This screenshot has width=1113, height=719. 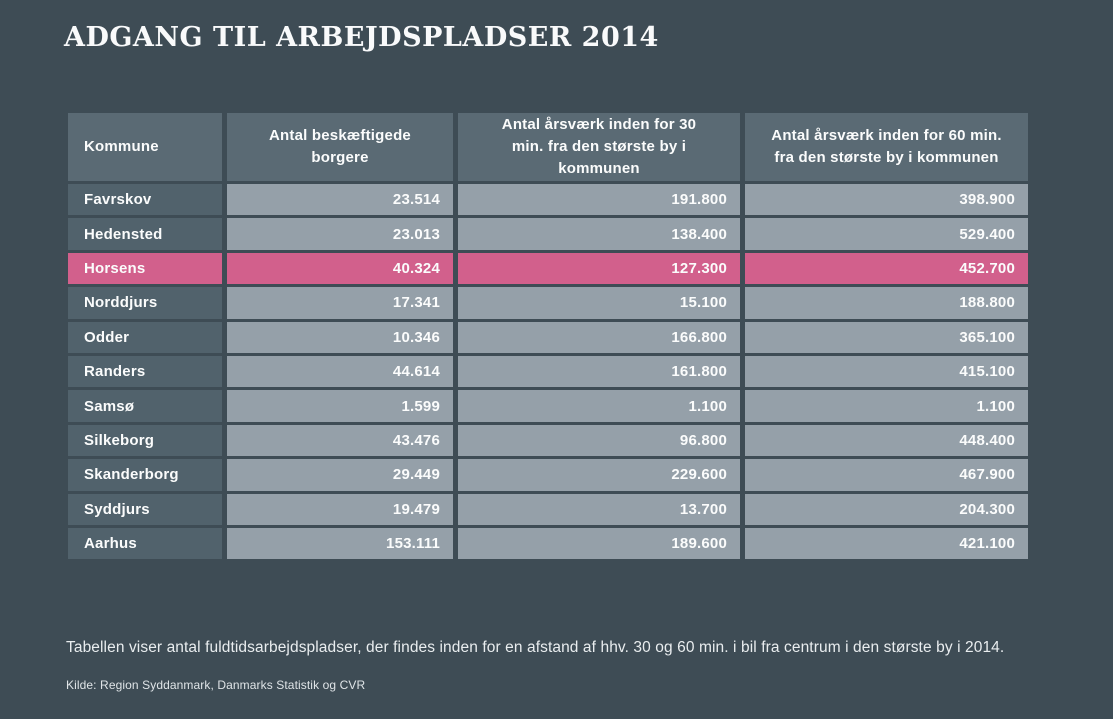 What do you see at coordinates (599, 371) in the screenshot?
I see `table-row-value: 161.800` at bounding box center [599, 371].